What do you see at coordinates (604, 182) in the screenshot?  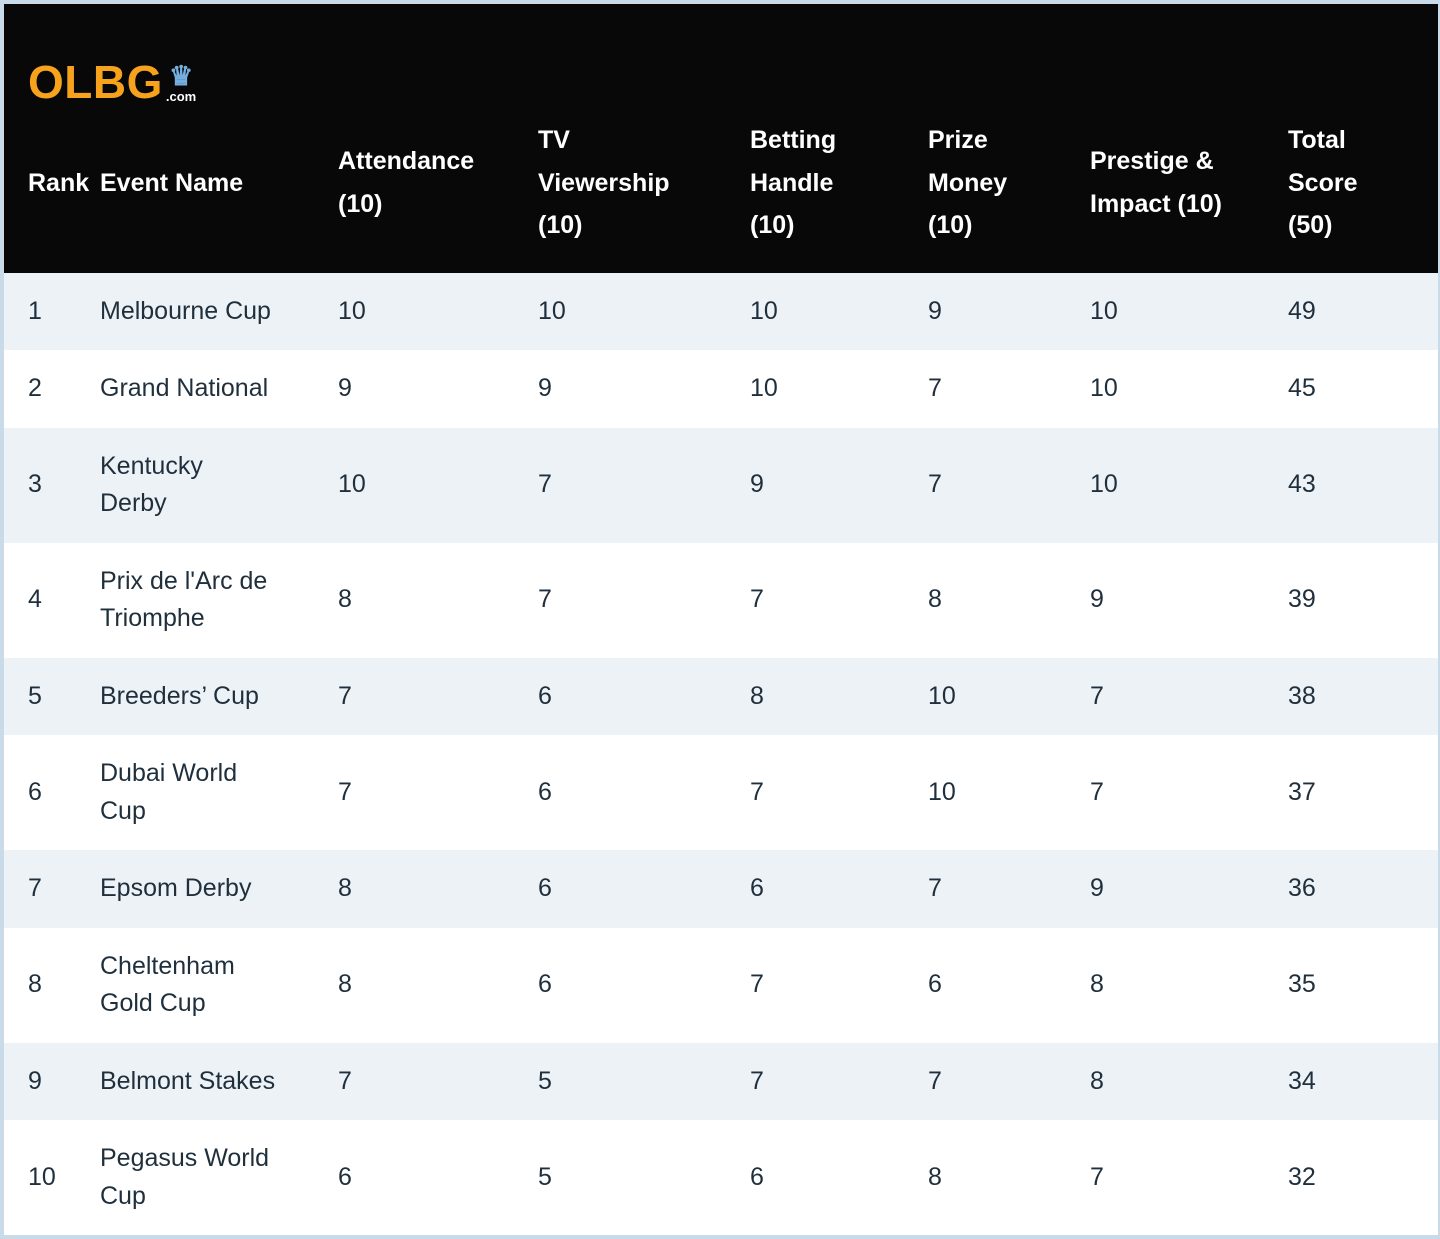 I see `column-header-3: TV Viewership (10)` at bounding box center [604, 182].